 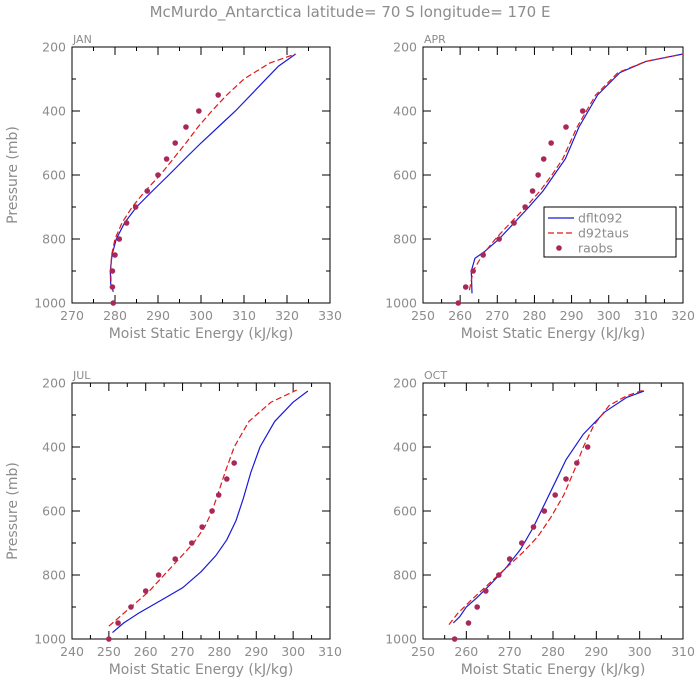 I want to click on legend-marker, so click(x=559, y=248).